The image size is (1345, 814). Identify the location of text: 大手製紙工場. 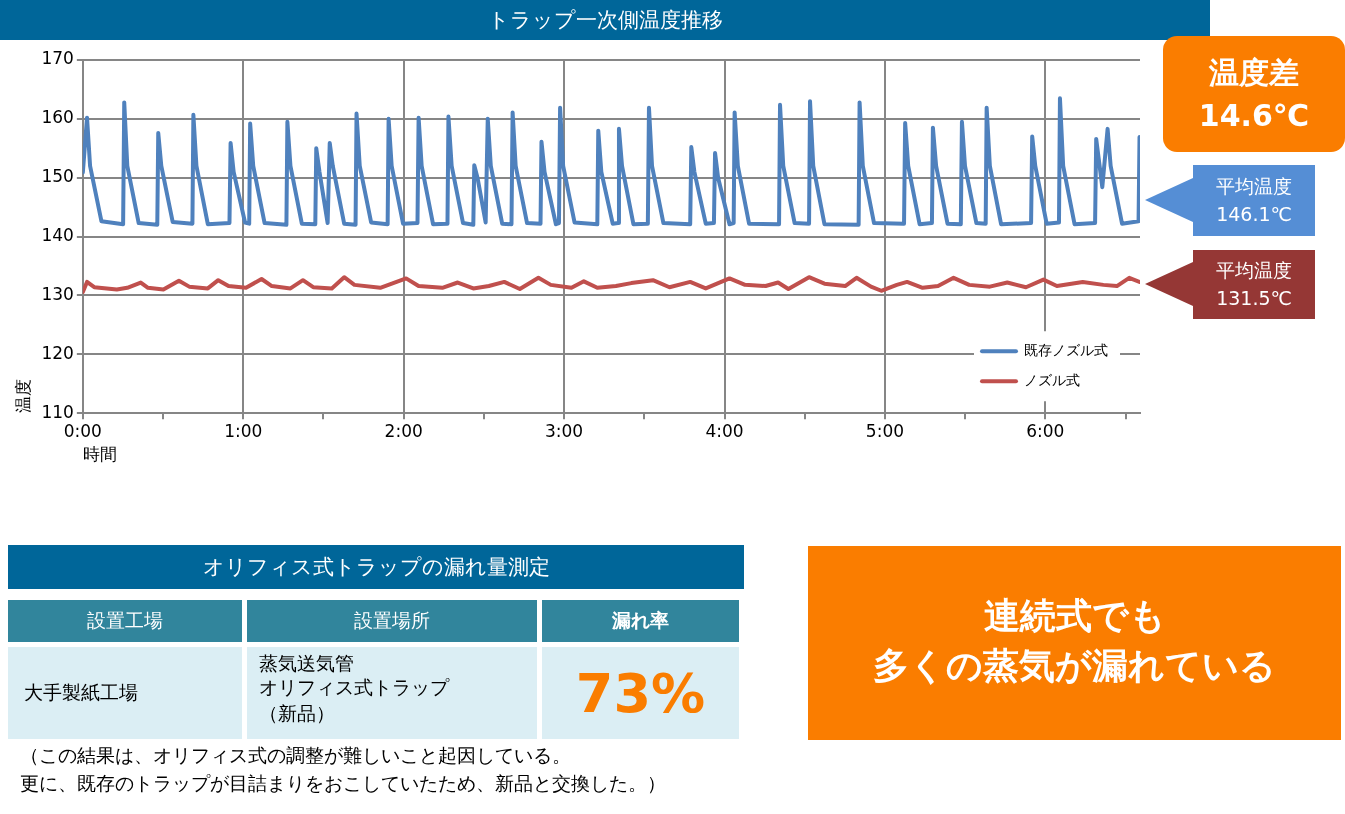
(125, 693).